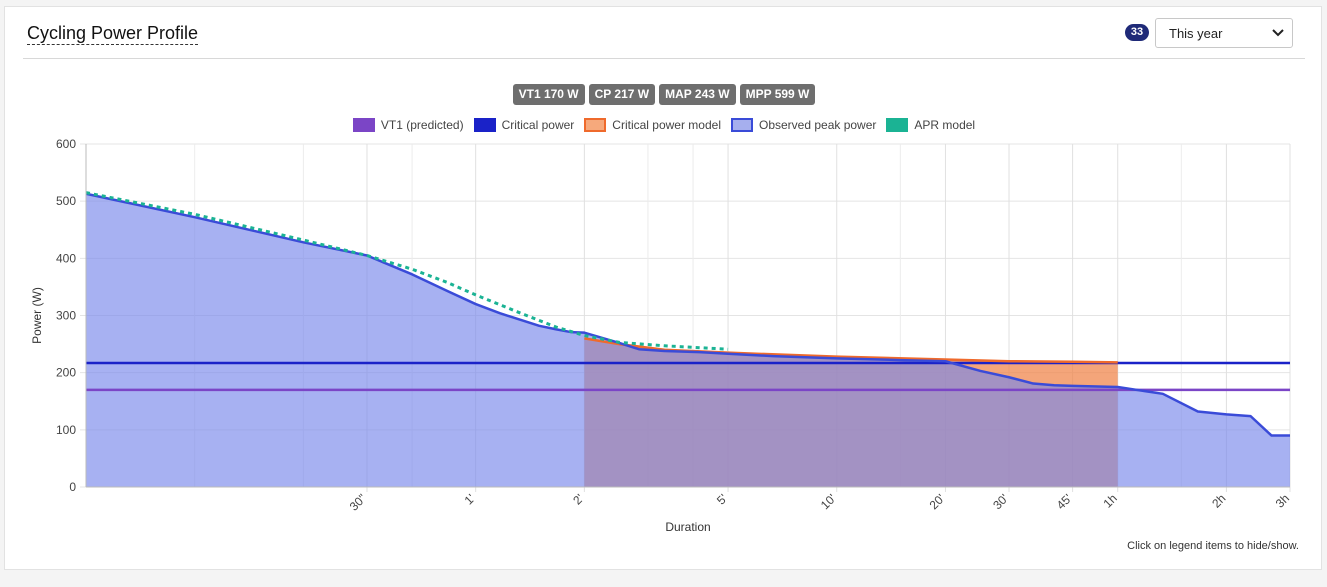 Image resolution: width=1327 pixels, height=587 pixels. I want to click on x-tick-label: 1h, so click(1109, 500).